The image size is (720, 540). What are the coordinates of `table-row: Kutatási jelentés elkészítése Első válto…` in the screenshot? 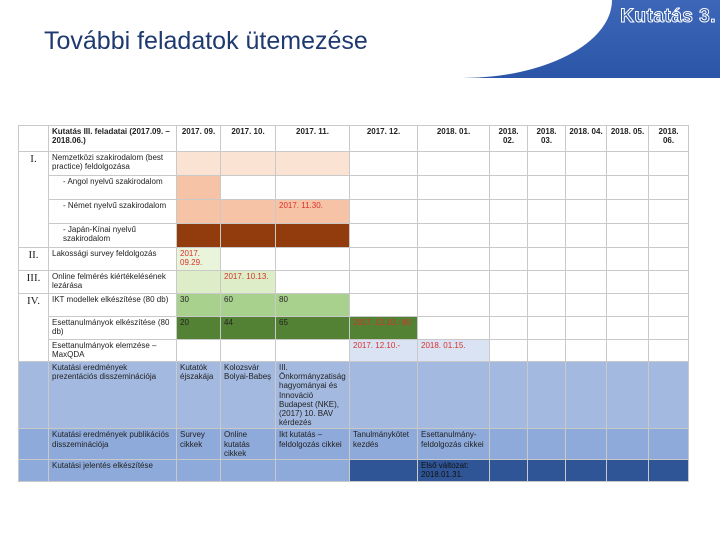 It's located at (353, 470).